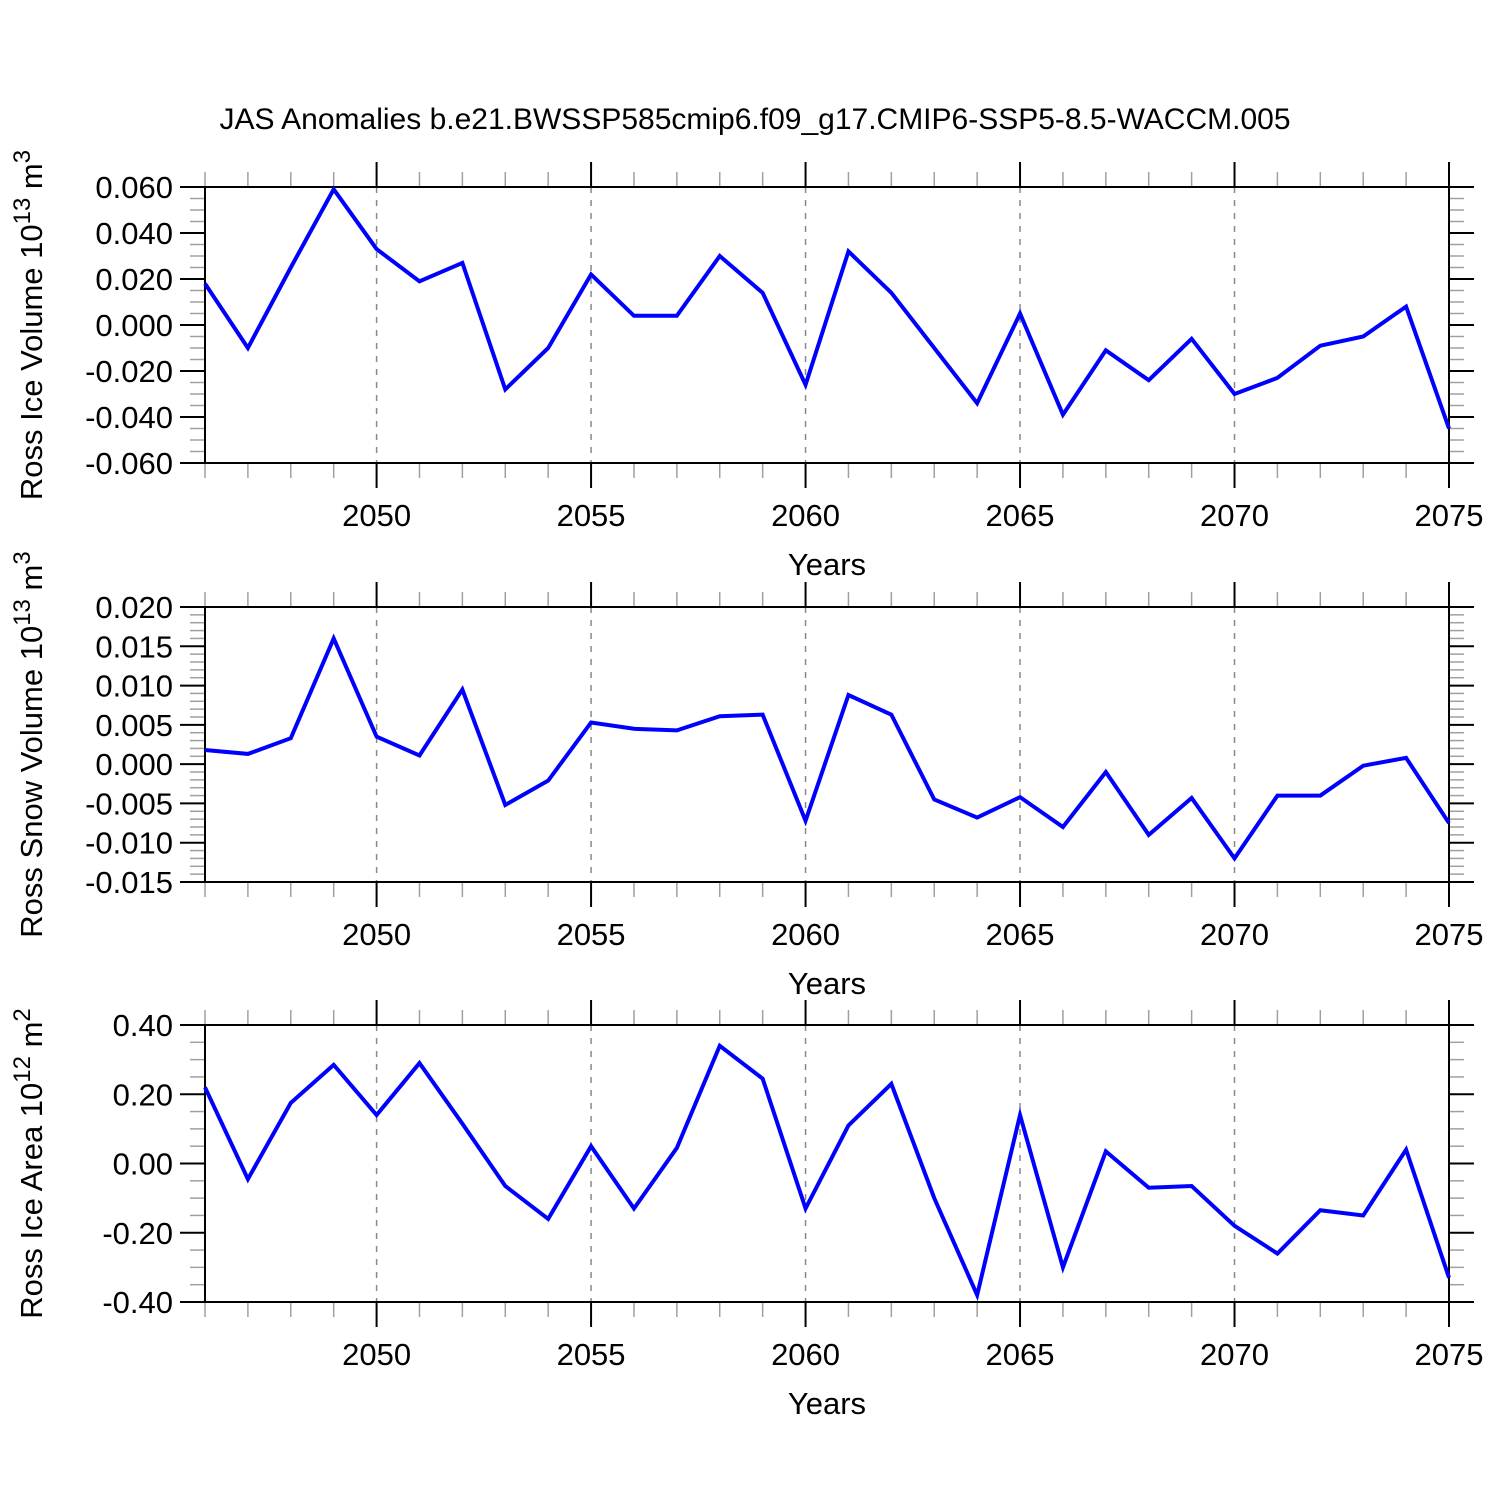 The image size is (1500, 1500). What do you see at coordinates (827, 747) in the screenshot?
I see `ross-snow-volume-series-line` at bounding box center [827, 747].